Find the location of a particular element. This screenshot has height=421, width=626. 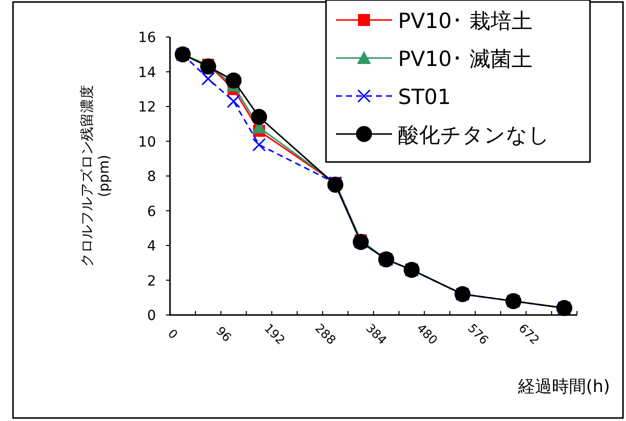

x-axis-title: 経過時間(h) is located at coordinates (563, 387).